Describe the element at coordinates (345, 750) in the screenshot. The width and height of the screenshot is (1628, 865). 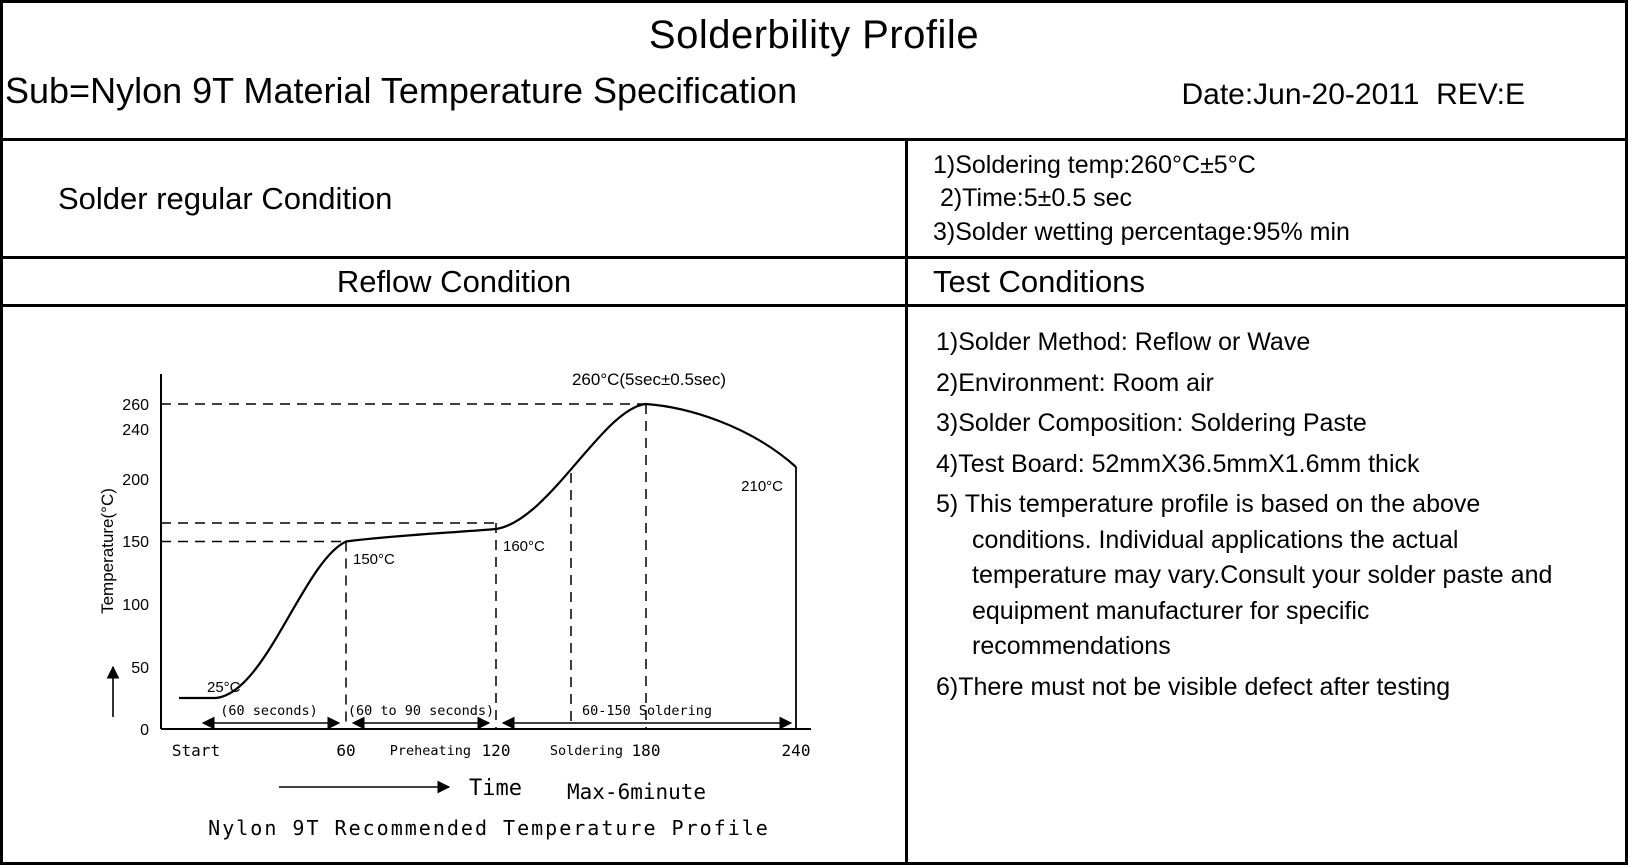
I see `x-tick-60: 60` at that location.